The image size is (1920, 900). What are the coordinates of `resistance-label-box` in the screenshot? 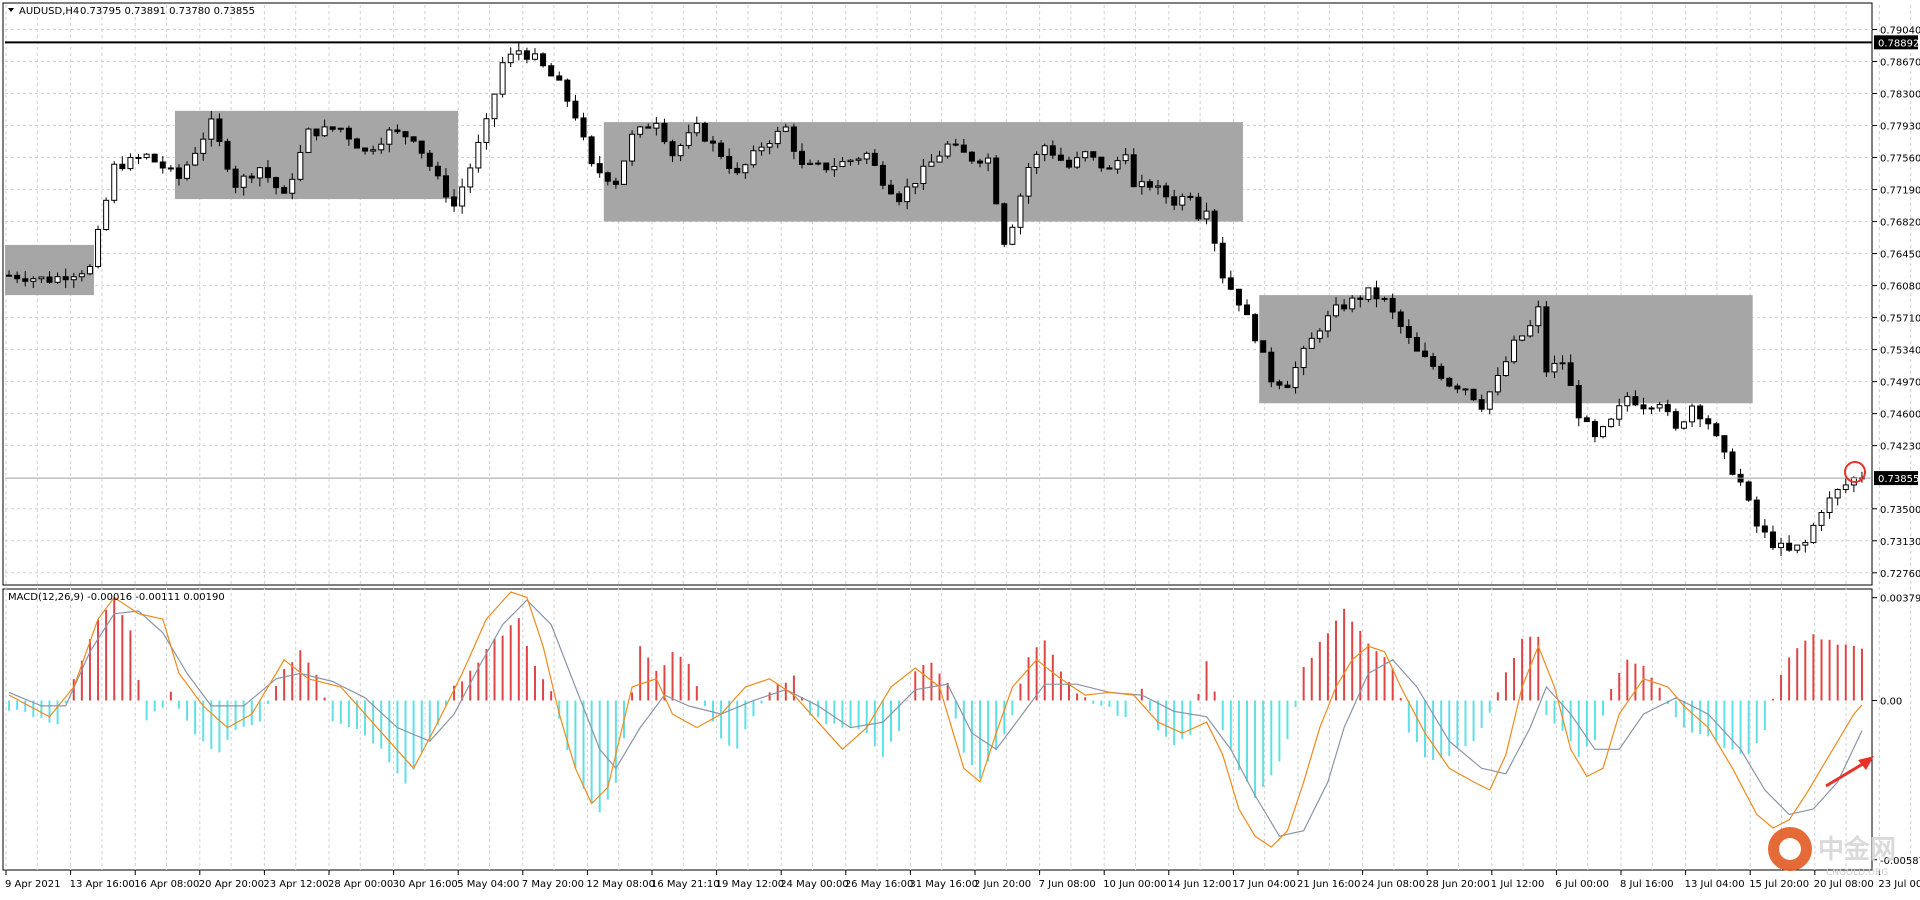 It's located at (1896, 42).